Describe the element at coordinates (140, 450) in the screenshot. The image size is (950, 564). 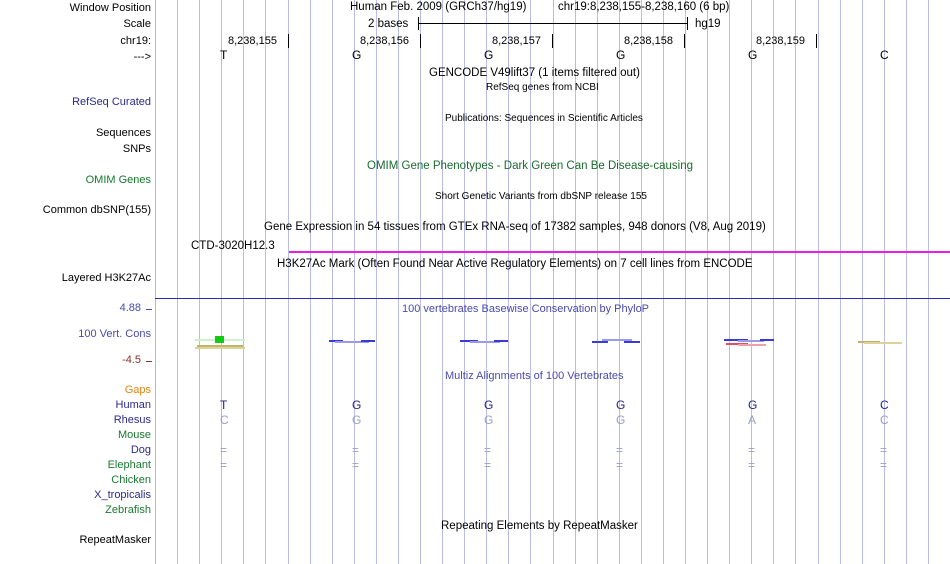
I see `label-dog: Dog` at that location.